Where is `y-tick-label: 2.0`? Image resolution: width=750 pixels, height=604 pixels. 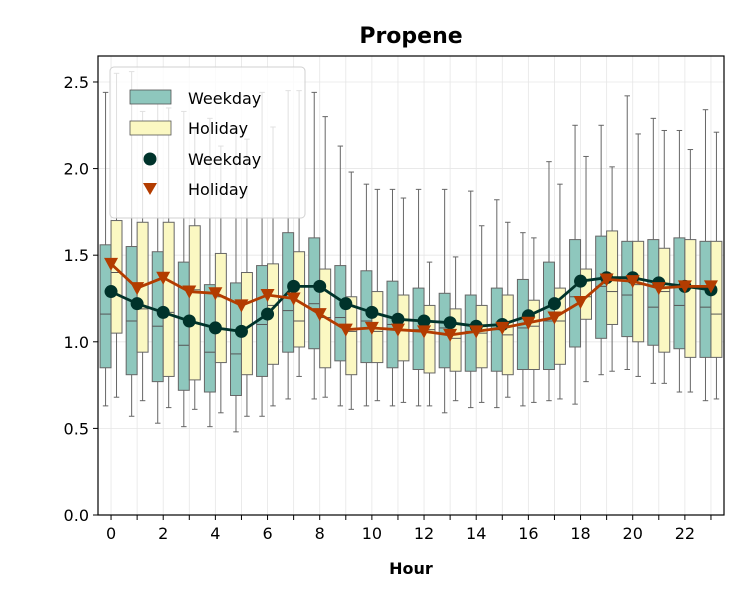
y-tick-label: 2.0 is located at coordinates (76, 169).